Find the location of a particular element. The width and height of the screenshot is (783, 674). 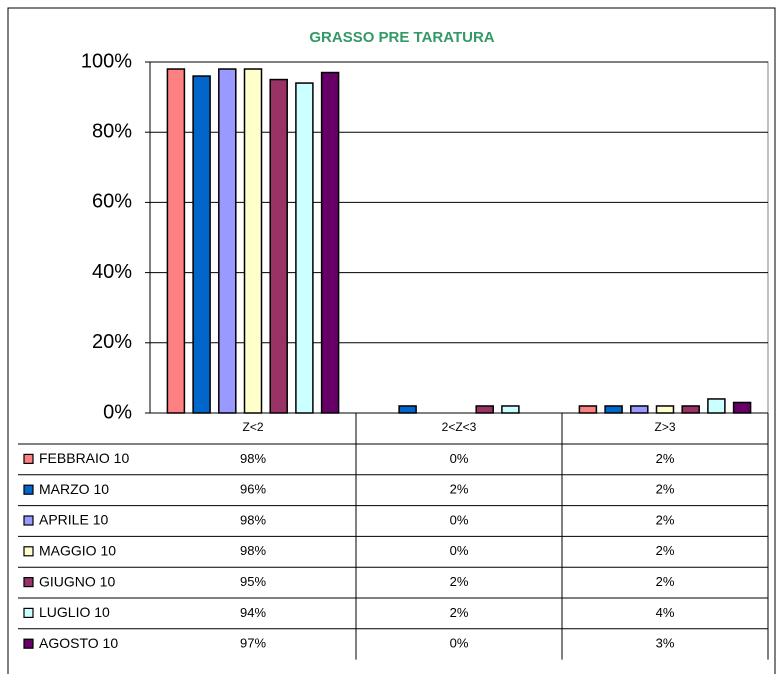

table-value: 3% is located at coordinates (665, 643).